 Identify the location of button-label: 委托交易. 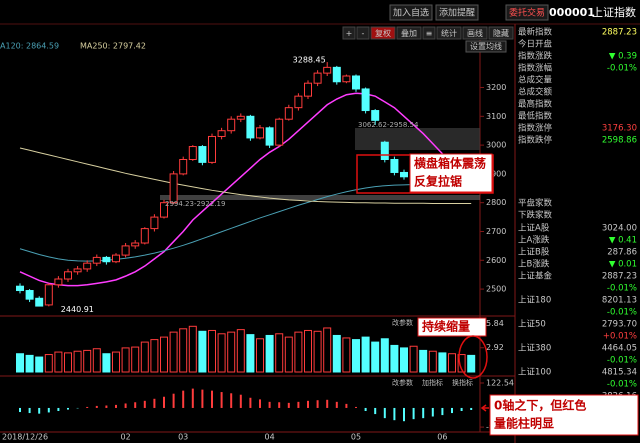
(527, 13).